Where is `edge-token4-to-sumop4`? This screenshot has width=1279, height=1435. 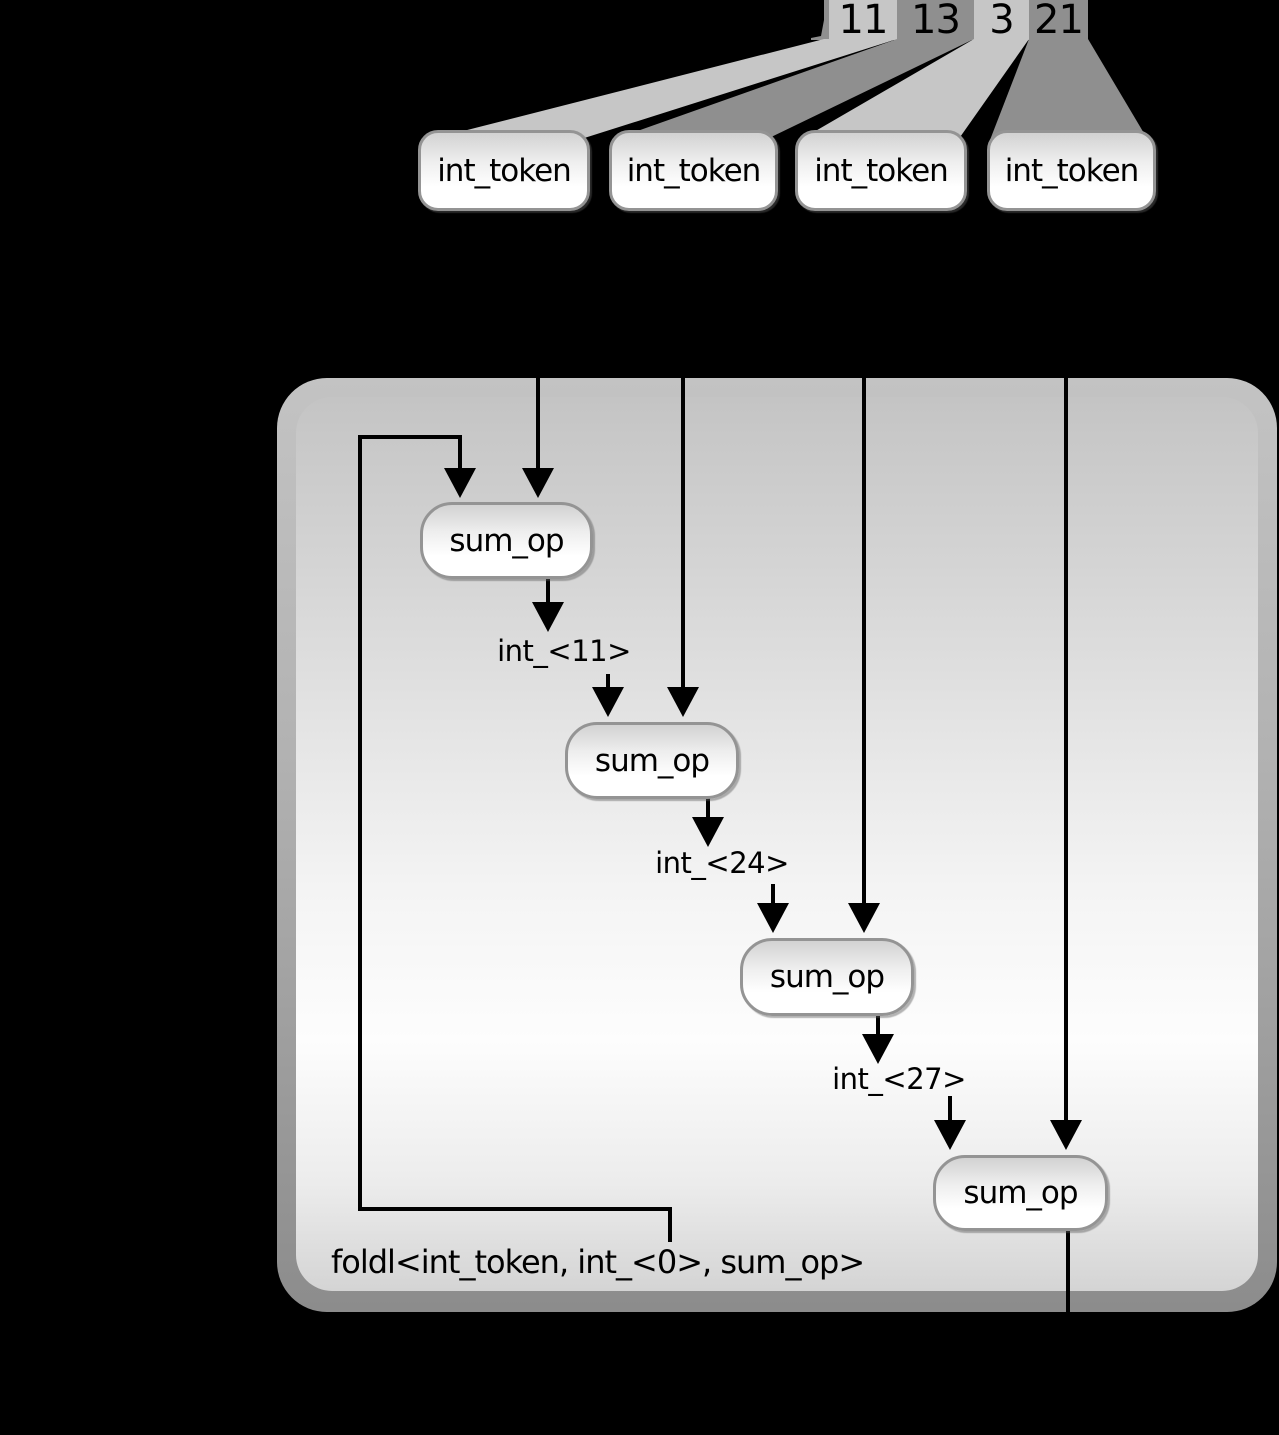
edge-token4-to-sumop4 is located at coordinates (1066, 676).